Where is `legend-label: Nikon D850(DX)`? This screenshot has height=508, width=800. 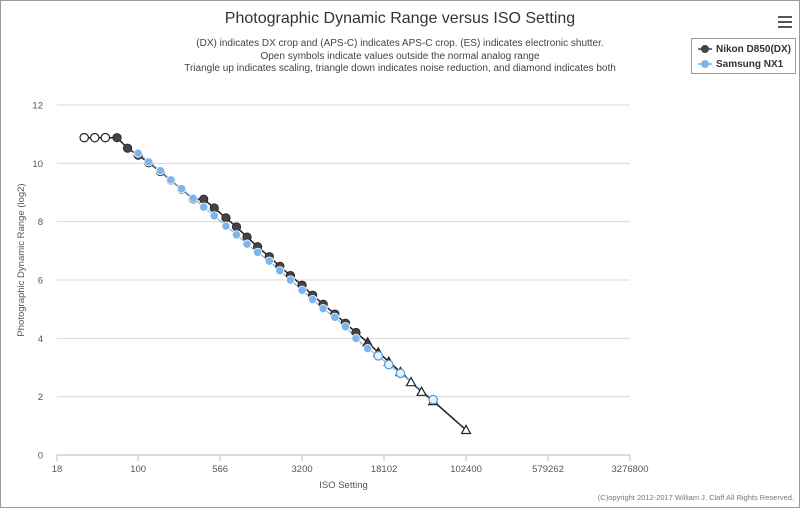 legend-label: Nikon D850(DX) is located at coordinates (754, 49).